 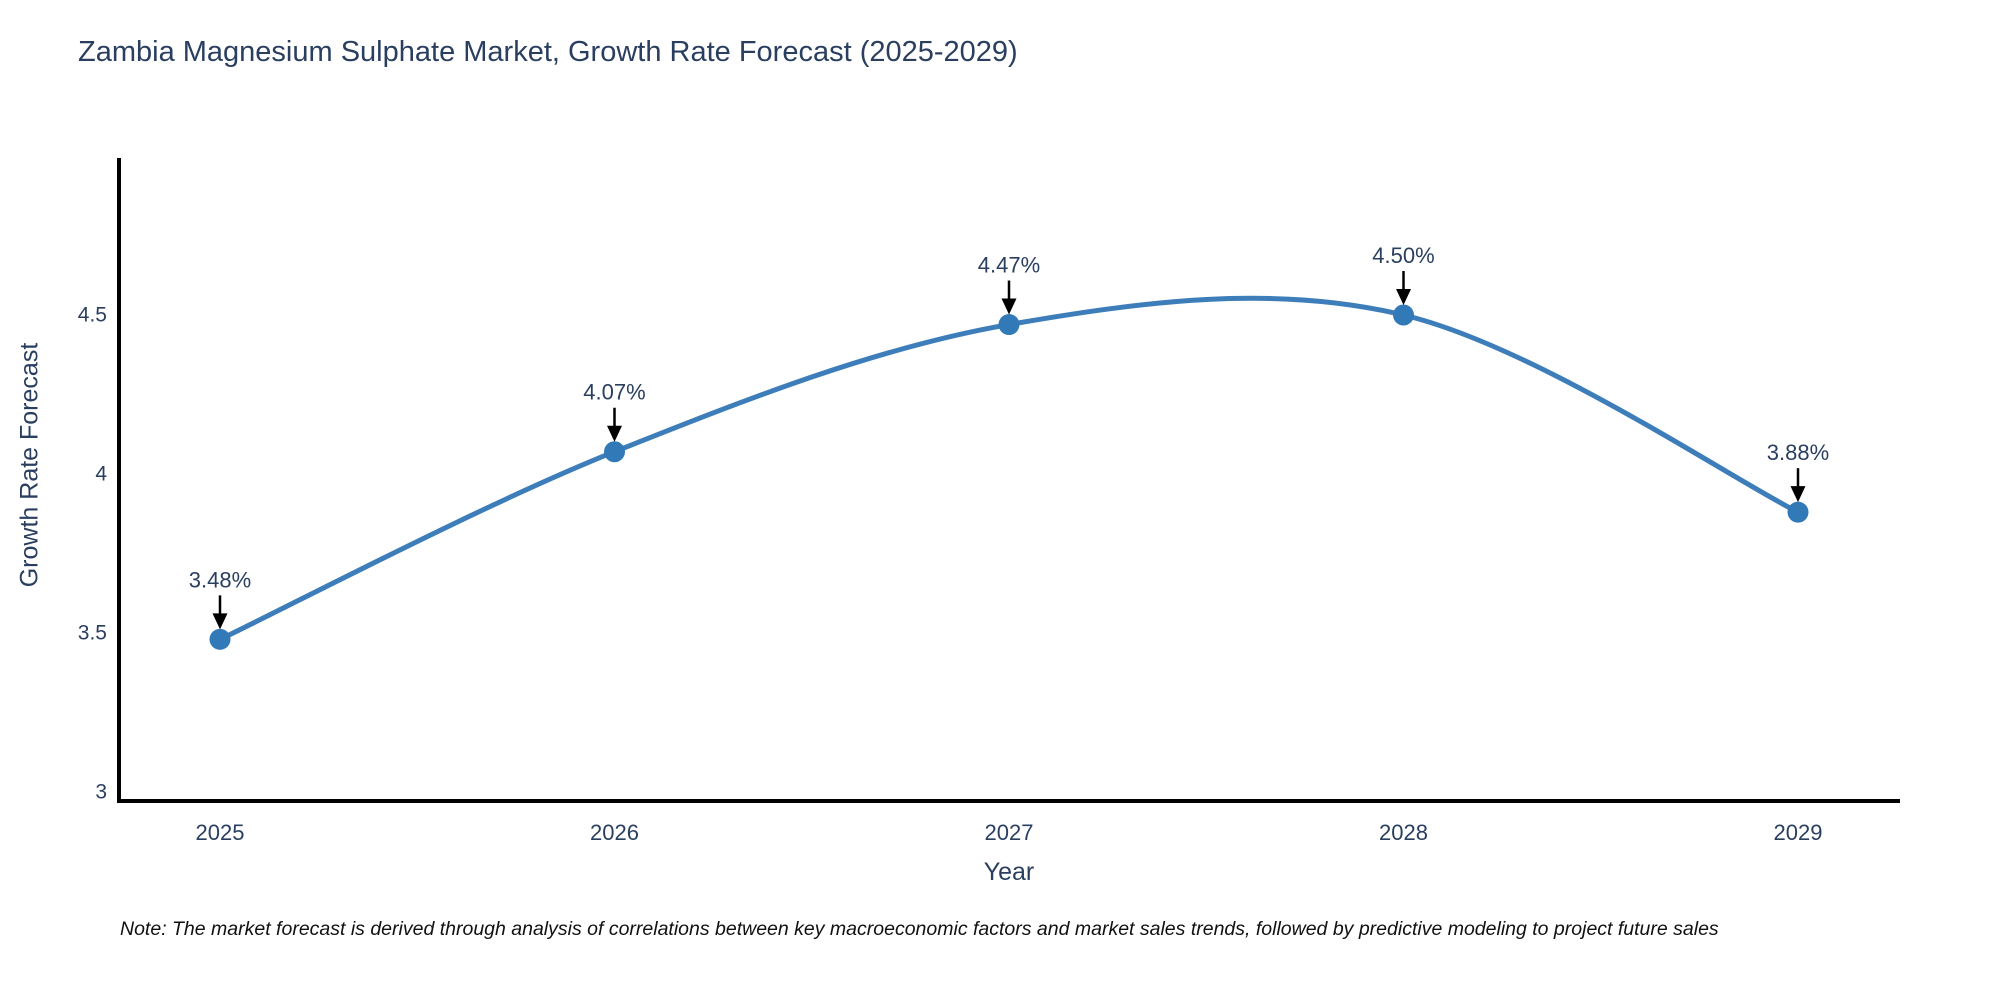 I want to click on y-axis-title: Growth Rate Forecast, so click(x=29, y=465).